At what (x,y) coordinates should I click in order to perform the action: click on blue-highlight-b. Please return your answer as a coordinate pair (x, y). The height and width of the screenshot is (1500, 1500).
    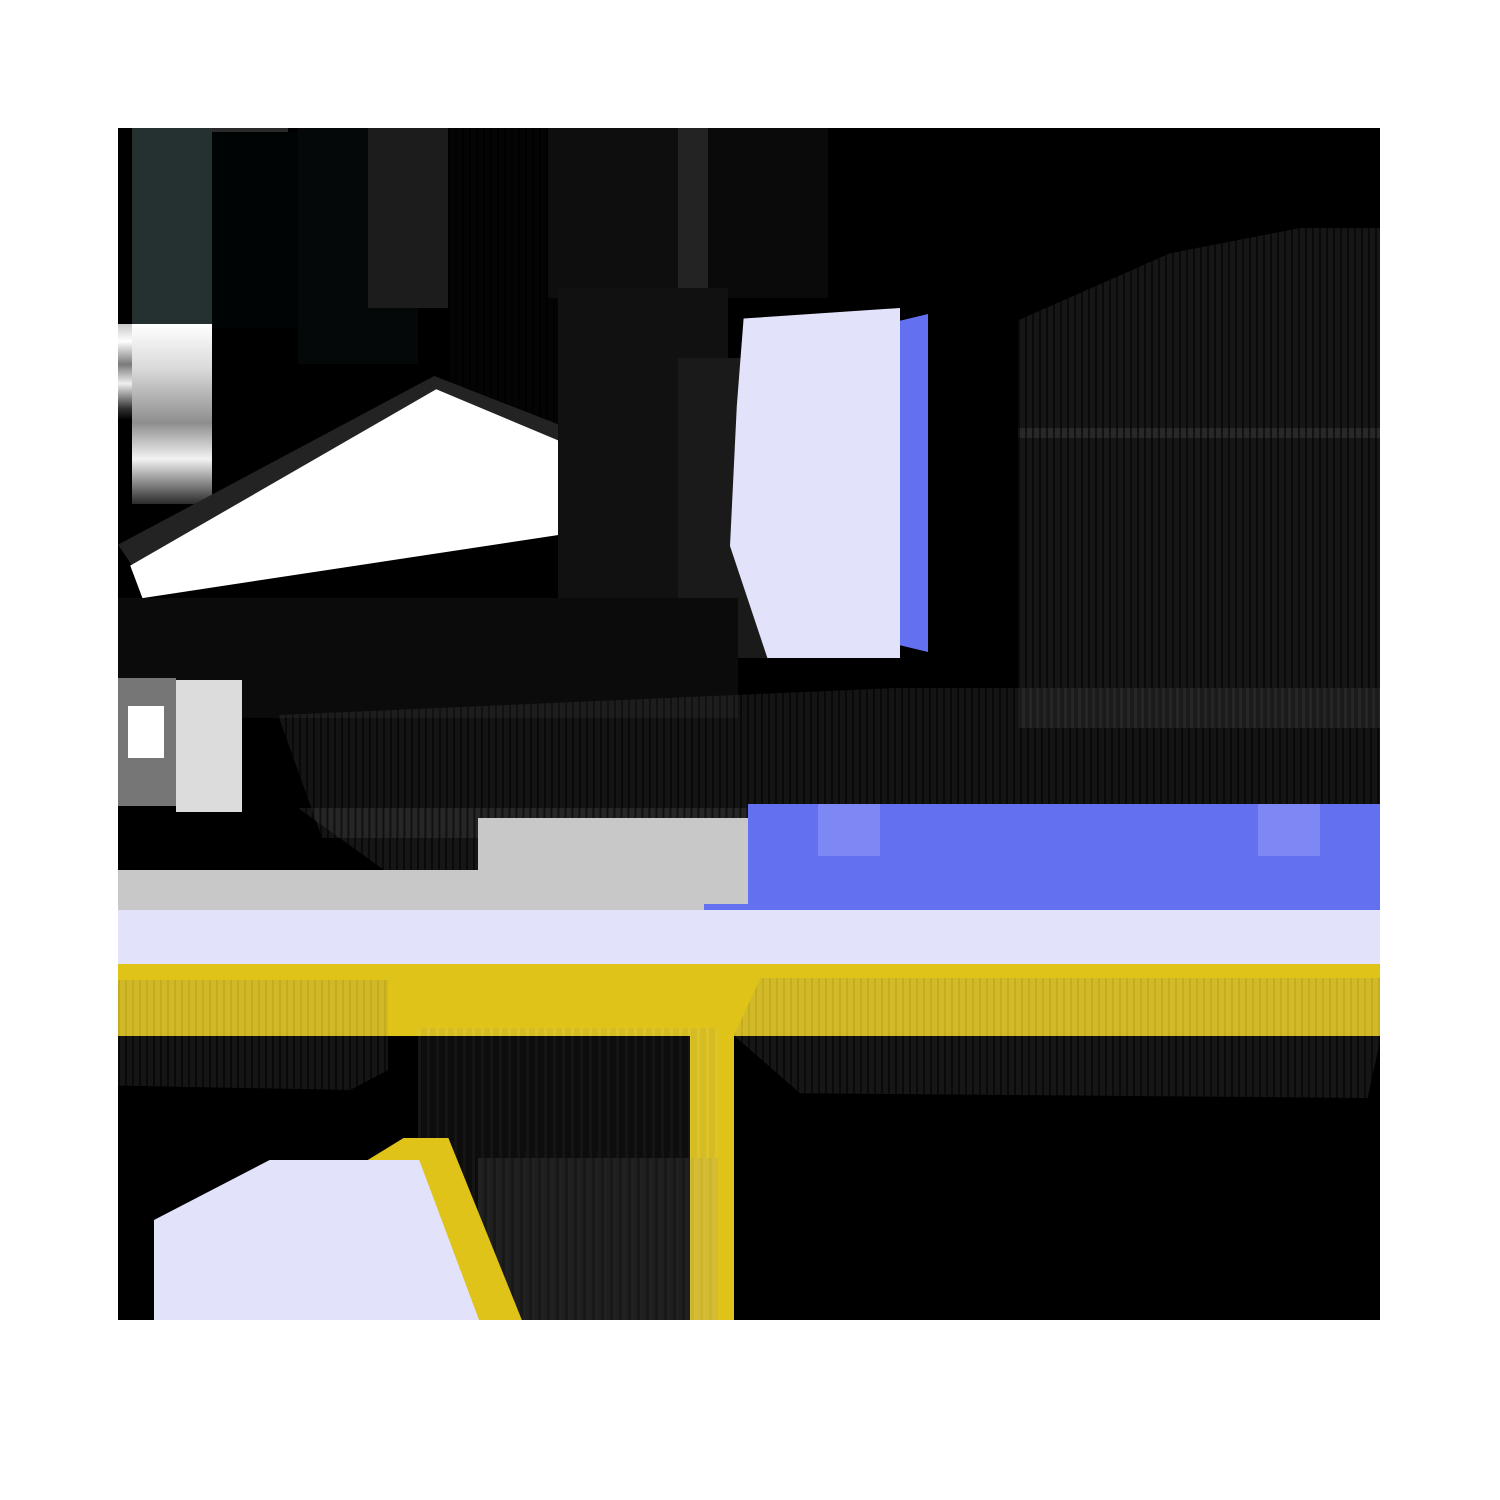
    Looking at the image, I should click on (1289, 830).